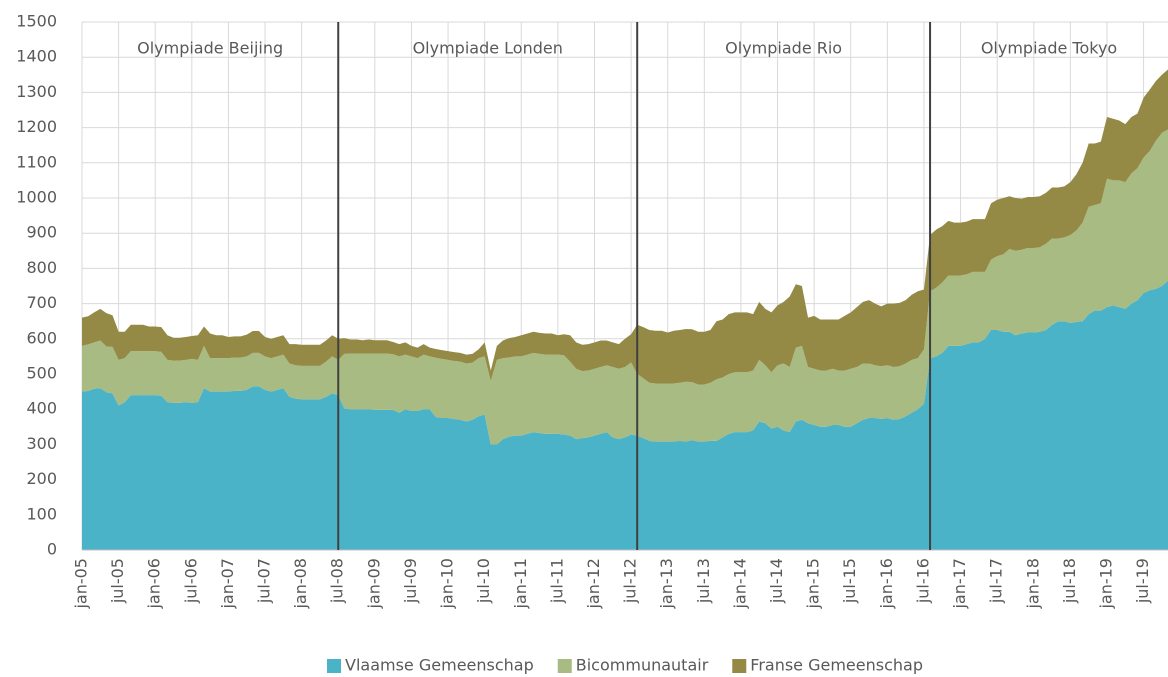  I want to click on y-tick-label: 500, so click(41, 373).